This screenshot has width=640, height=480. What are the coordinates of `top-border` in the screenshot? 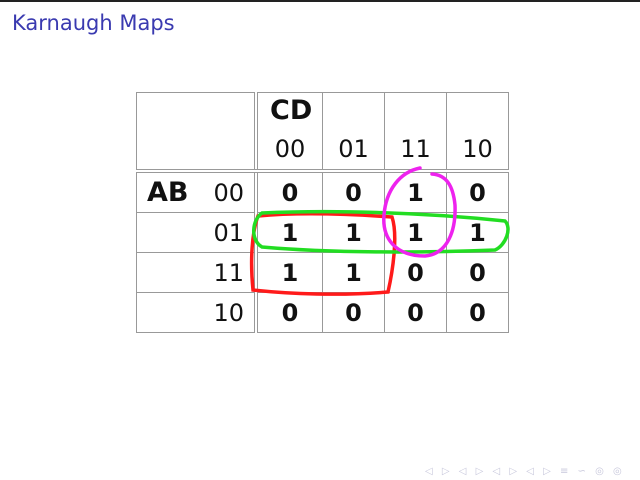 It's located at (320, 1).